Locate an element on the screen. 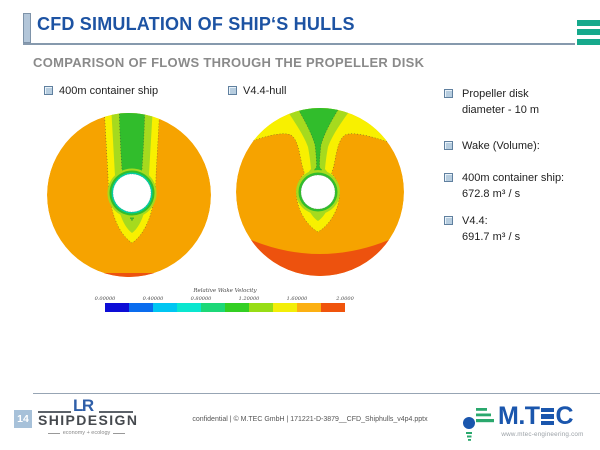 The height and width of the screenshot is (450, 600). shipdesign-tagline: economy + ecology is located at coordinates (86, 433).